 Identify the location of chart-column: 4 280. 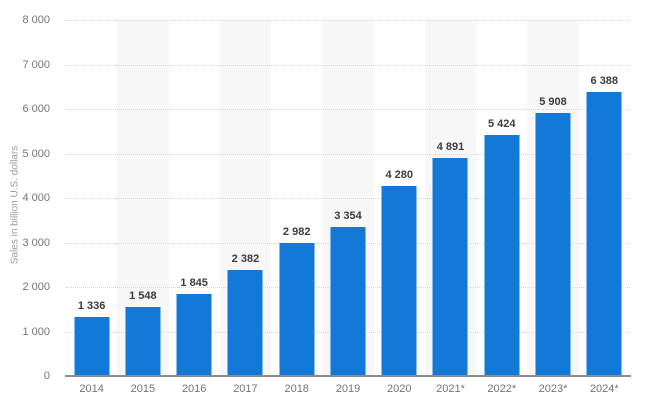
(399, 198).